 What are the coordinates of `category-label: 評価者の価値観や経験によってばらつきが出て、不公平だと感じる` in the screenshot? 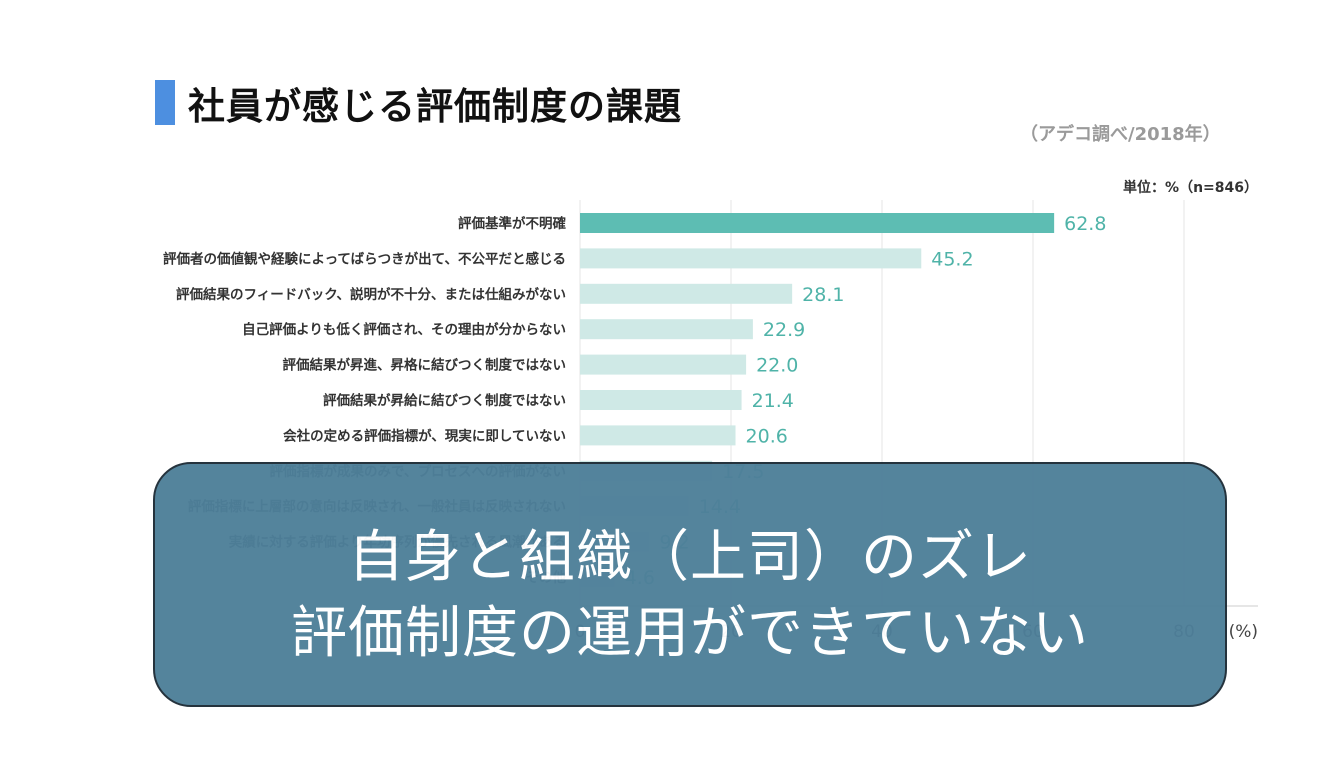 It's located at (364, 258).